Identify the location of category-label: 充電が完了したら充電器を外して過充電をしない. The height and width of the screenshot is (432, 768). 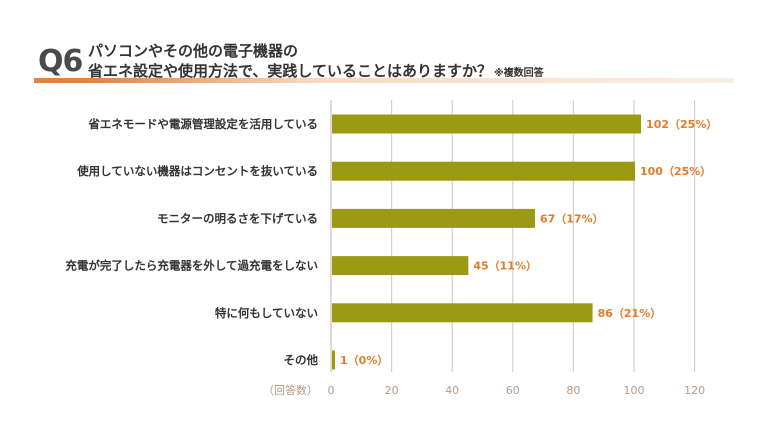
(191, 266).